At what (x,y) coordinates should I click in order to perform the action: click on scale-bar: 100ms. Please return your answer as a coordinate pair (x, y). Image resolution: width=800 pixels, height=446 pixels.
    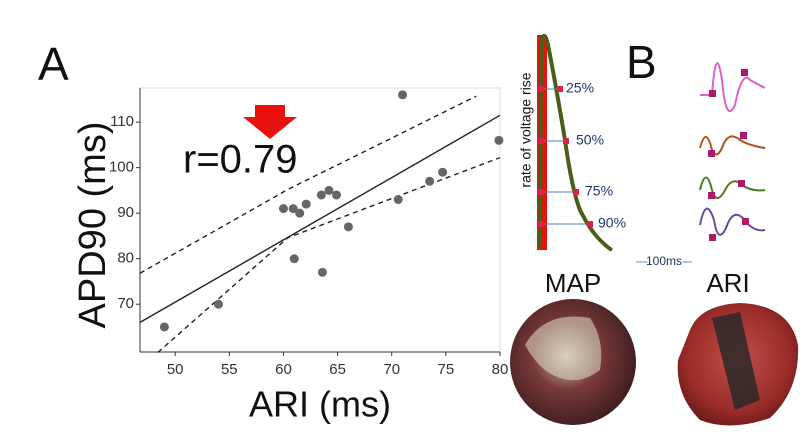
    Looking at the image, I should click on (664, 261).